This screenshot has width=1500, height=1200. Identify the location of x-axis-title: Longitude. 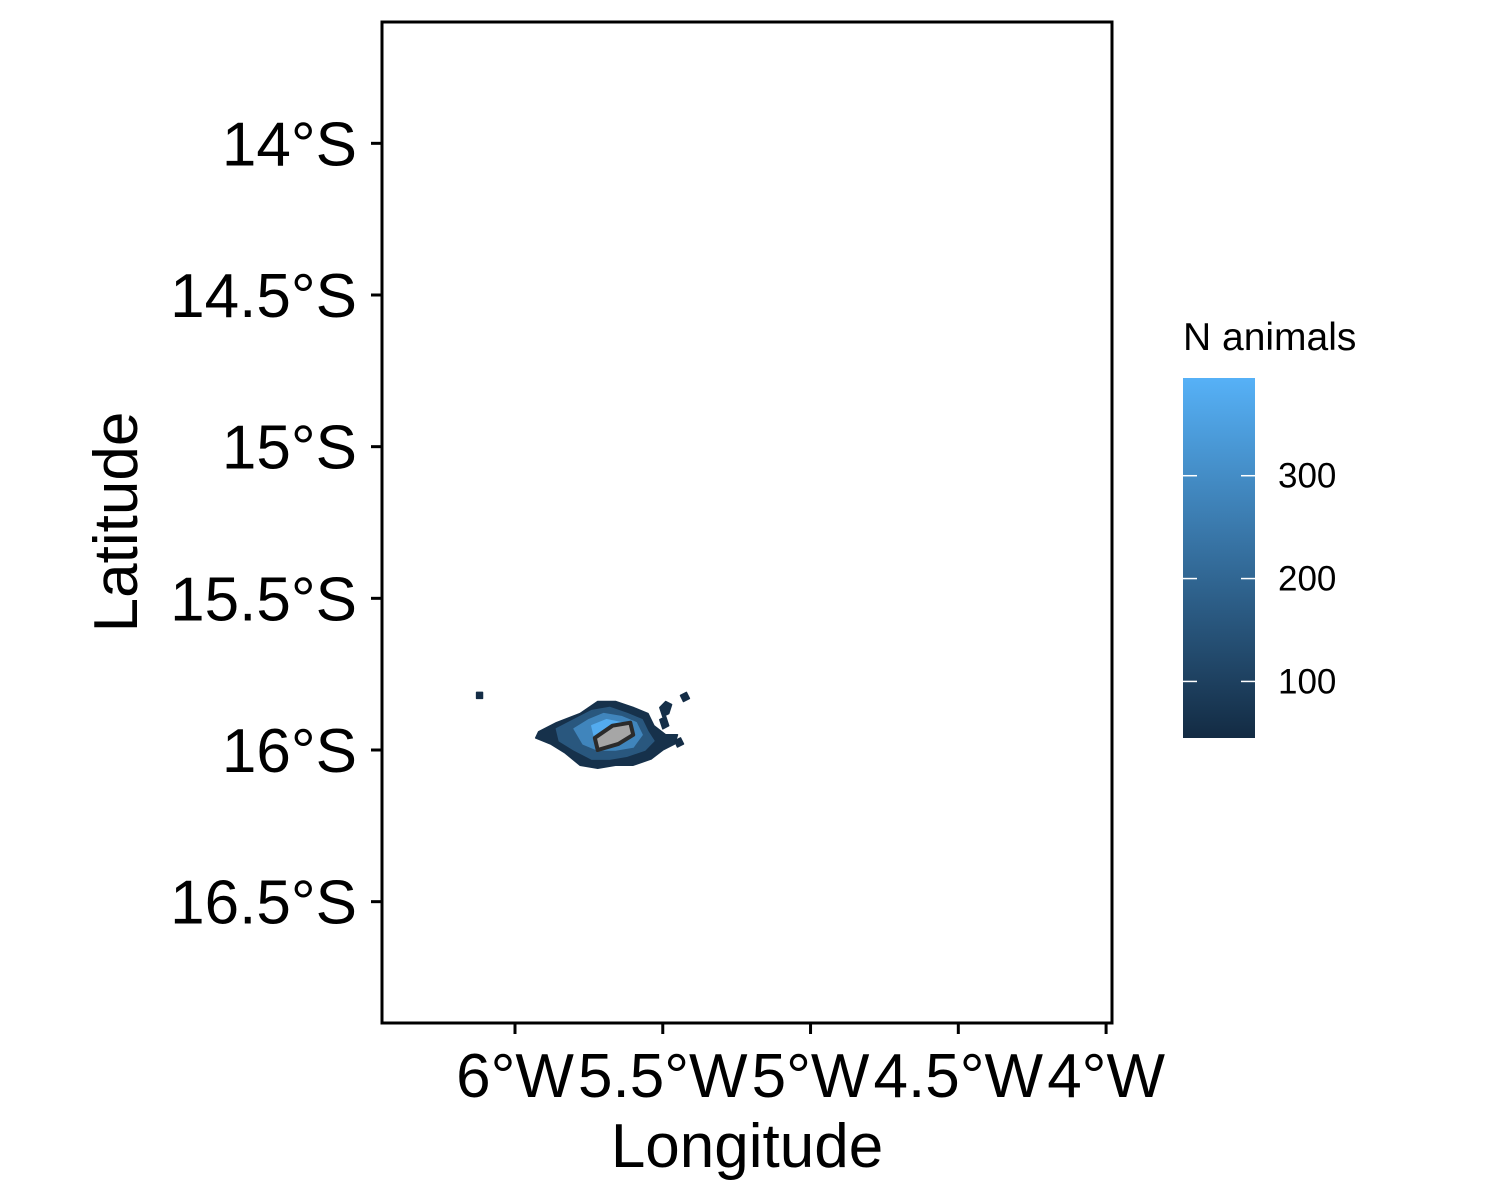
(747, 1146).